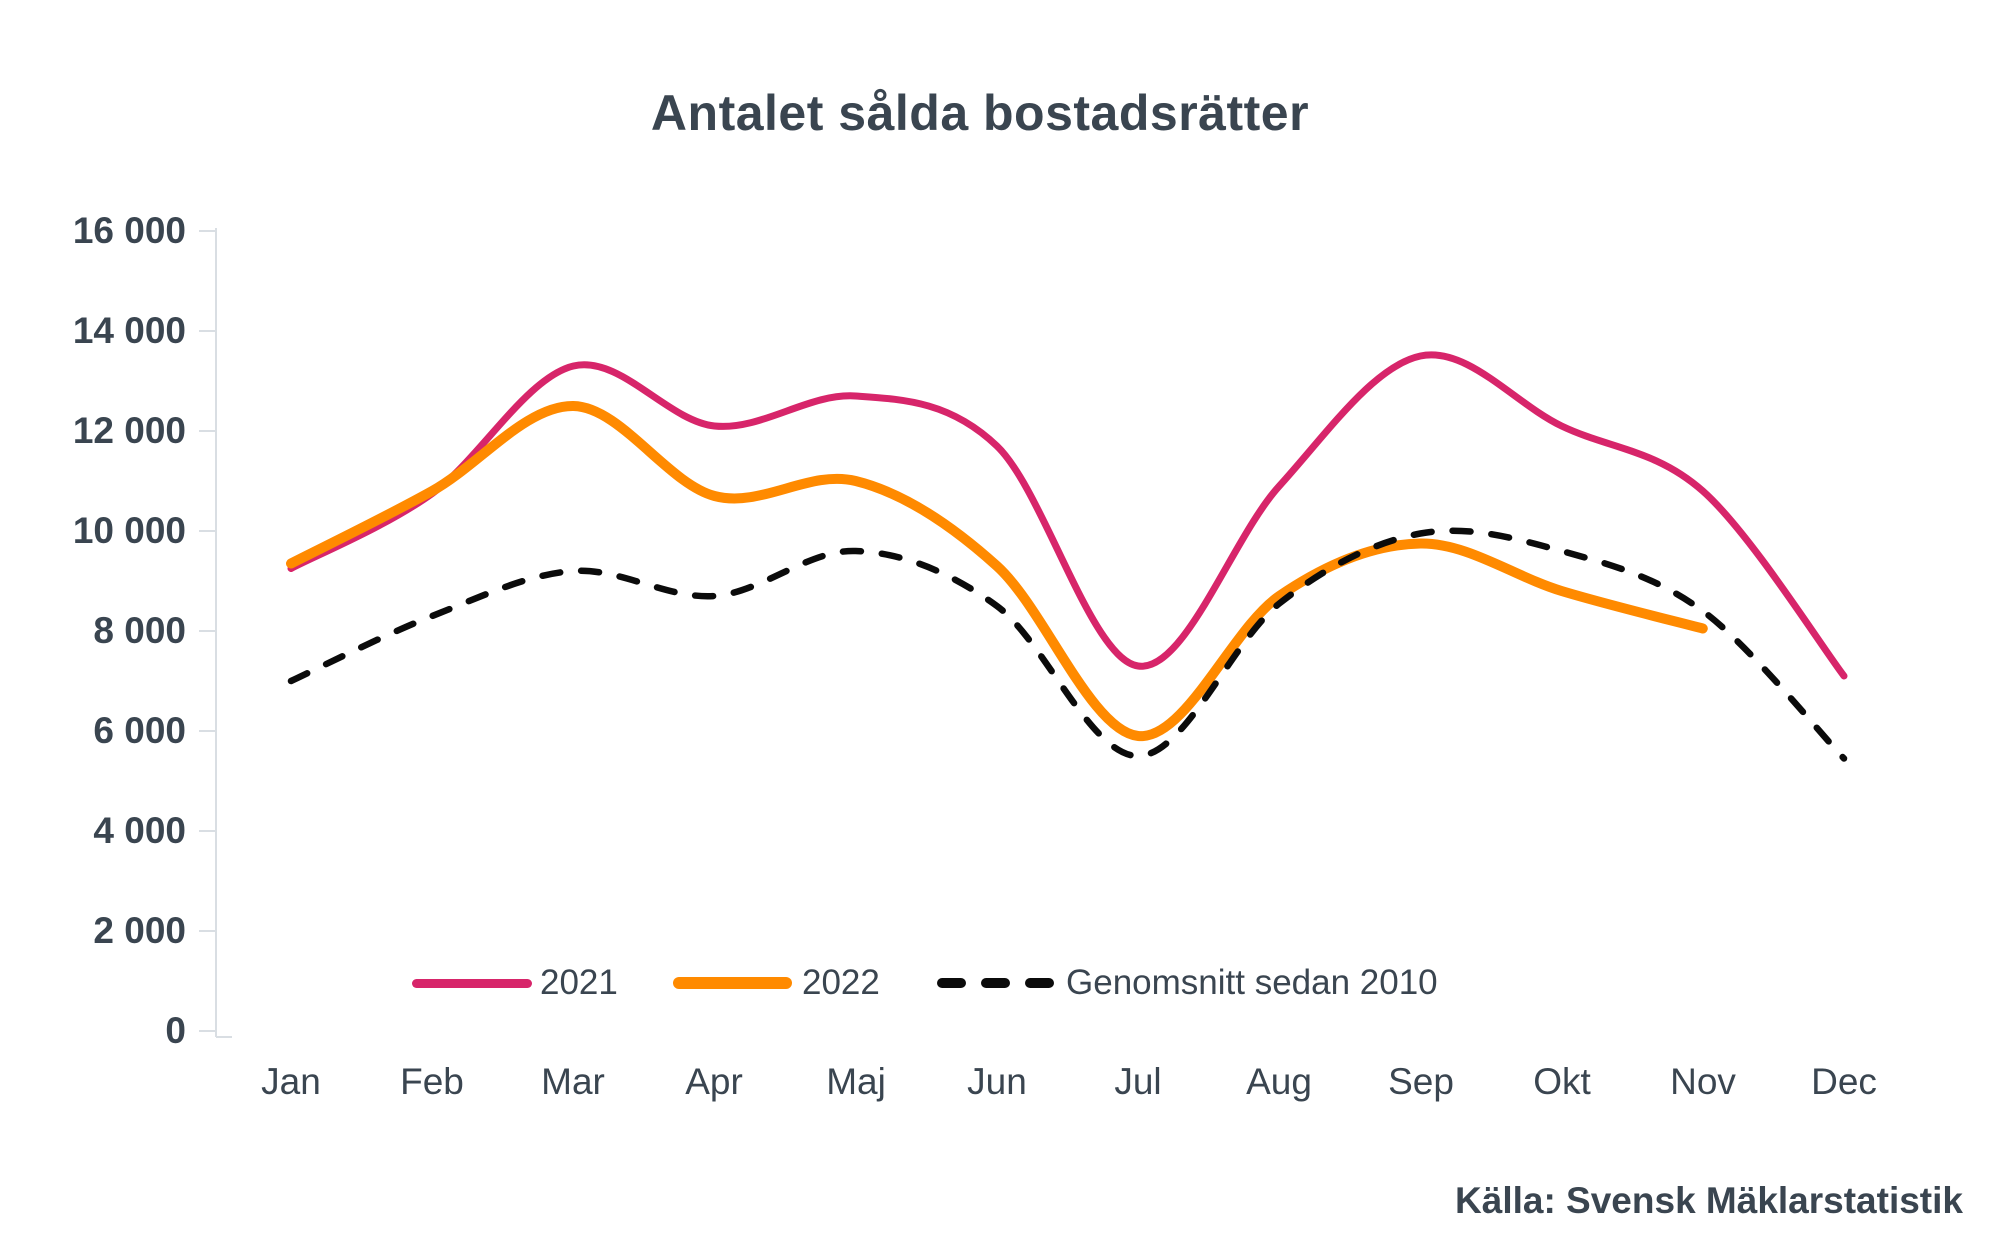 The height and width of the screenshot is (1243, 1999). What do you see at coordinates (1421, 1081) in the screenshot?
I see `x-tick-label: Sep` at bounding box center [1421, 1081].